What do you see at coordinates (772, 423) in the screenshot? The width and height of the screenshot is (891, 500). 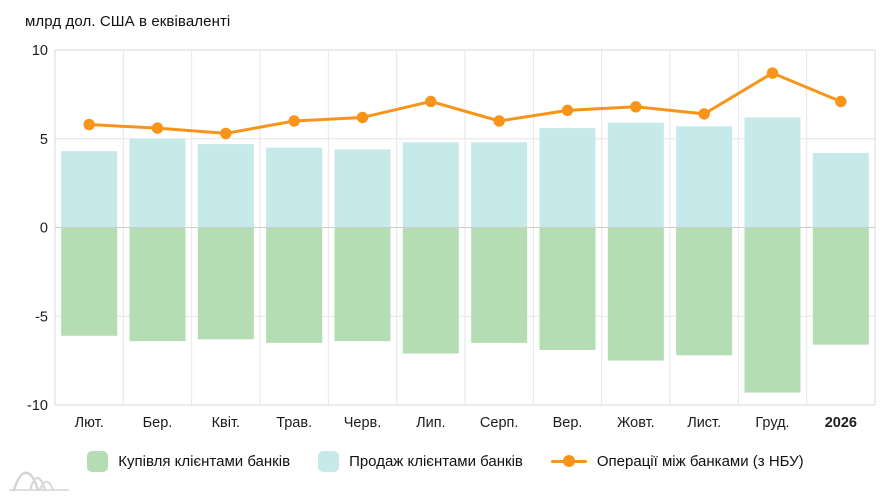 I see `x-axis-label: Груд.` at bounding box center [772, 423].